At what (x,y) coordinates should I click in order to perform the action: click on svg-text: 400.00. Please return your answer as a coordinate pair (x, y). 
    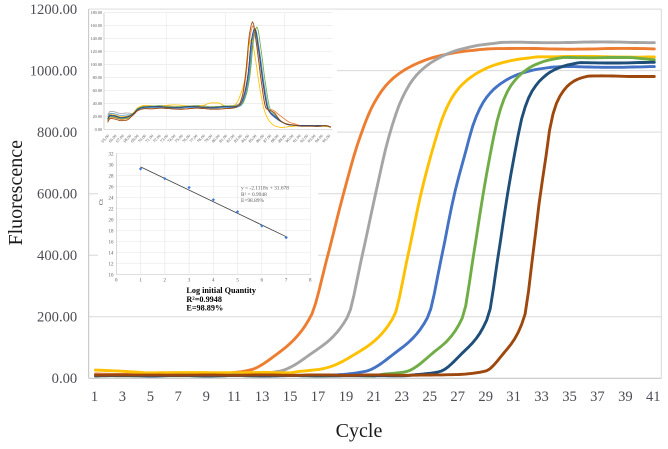
    Looking at the image, I should click on (57, 256).